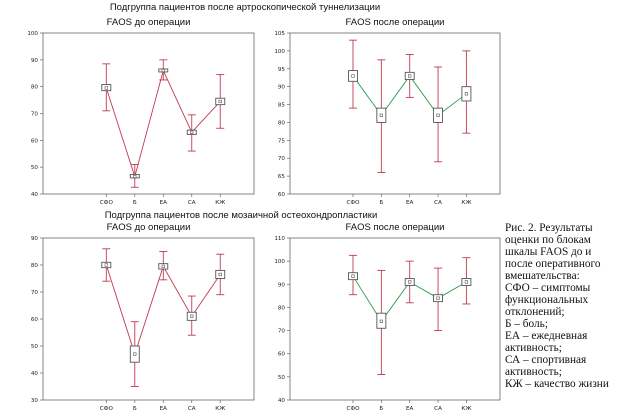  What do you see at coordinates (549, 228) in the screenshot?
I see `caption-line: Рис. 2. Результаты` at bounding box center [549, 228].